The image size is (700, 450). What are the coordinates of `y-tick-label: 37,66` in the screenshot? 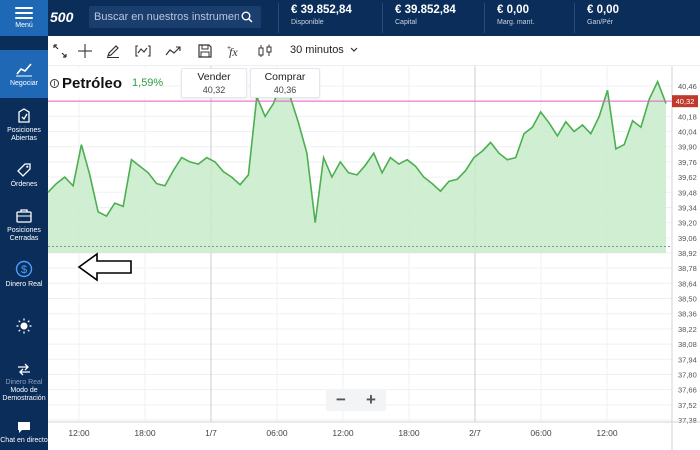 It's located at (687, 390).